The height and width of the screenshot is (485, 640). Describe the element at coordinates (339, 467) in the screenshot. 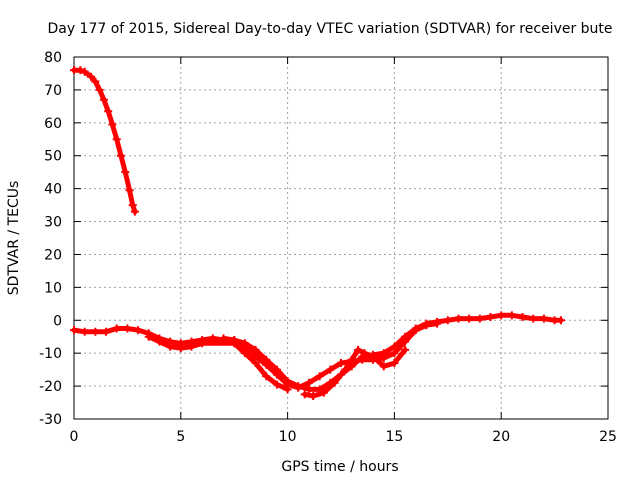

I see `x-axis-label: GPS time / hours` at that location.